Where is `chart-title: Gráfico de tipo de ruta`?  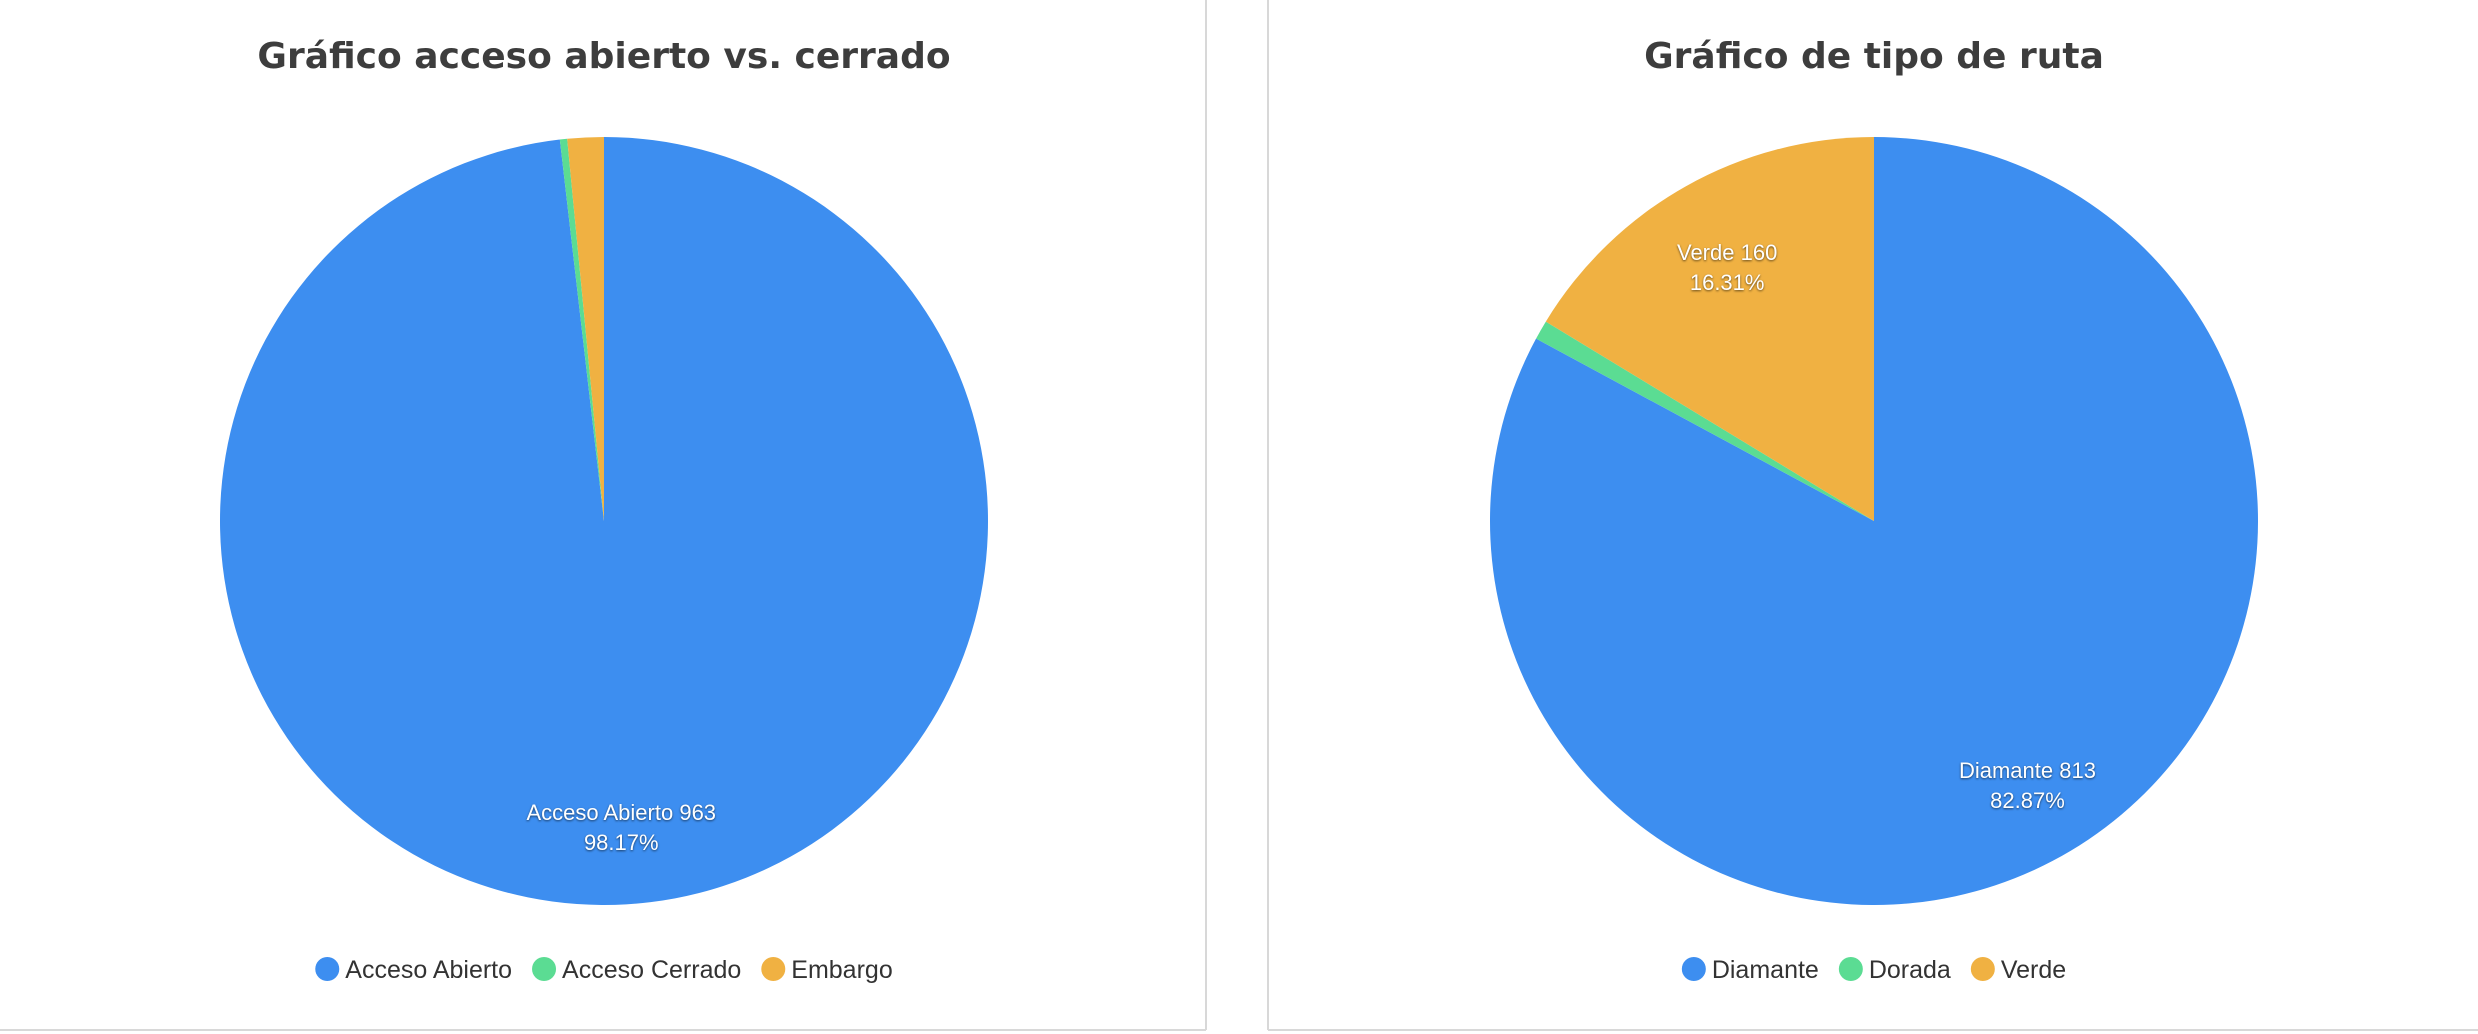 chart-title: Gráfico de tipo de ruta is located at coordinates (1874, 56).